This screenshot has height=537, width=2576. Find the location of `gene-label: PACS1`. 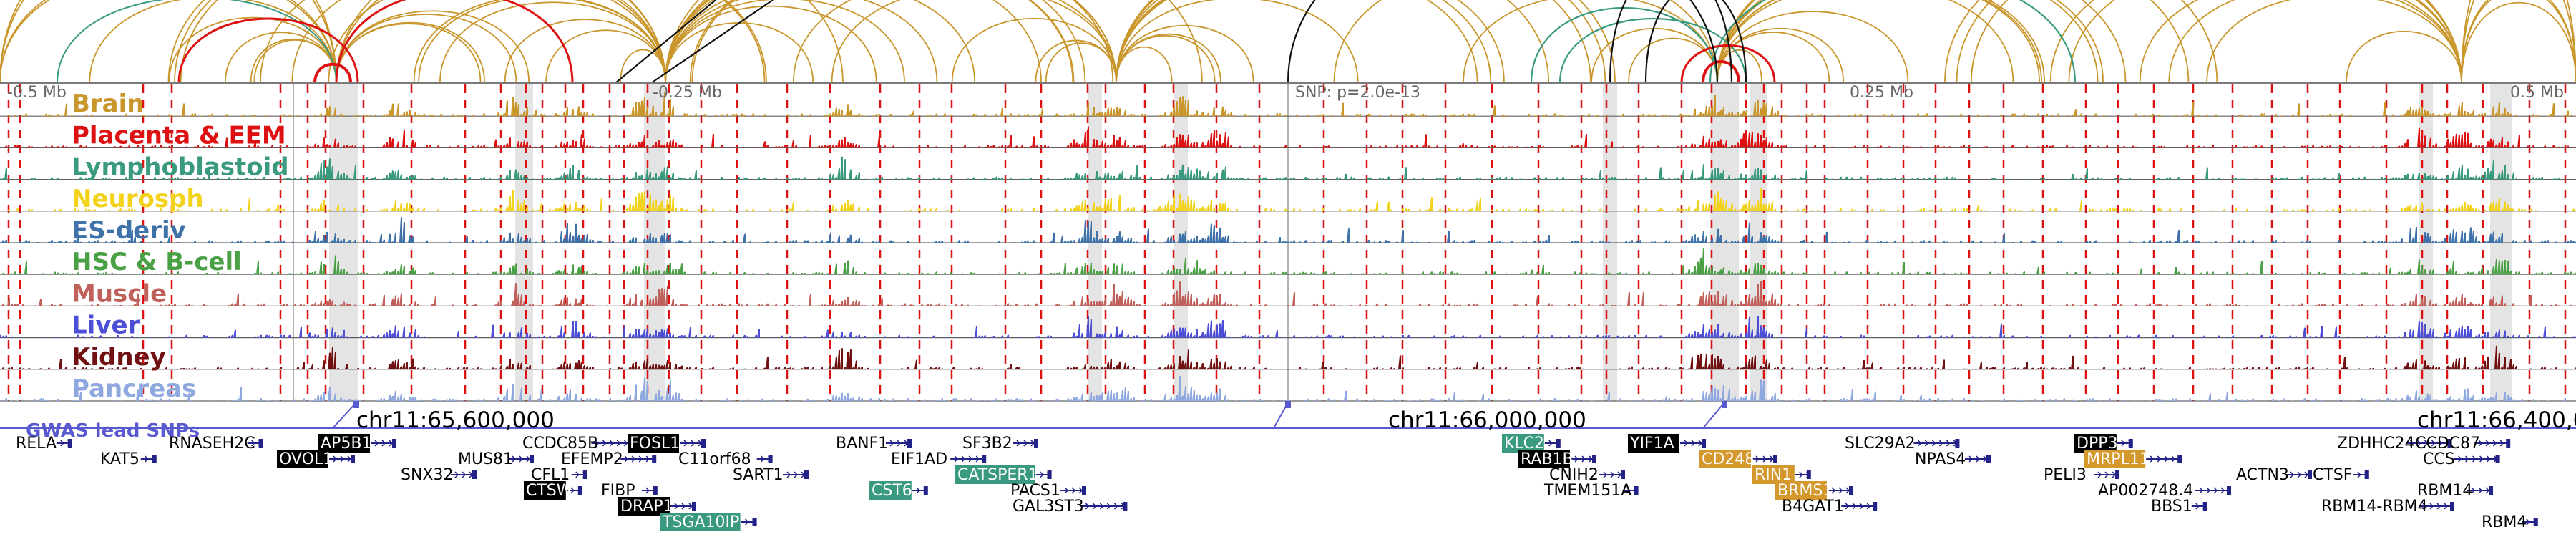

gene-label: PACS1 is located at coordinates (1035, 491).